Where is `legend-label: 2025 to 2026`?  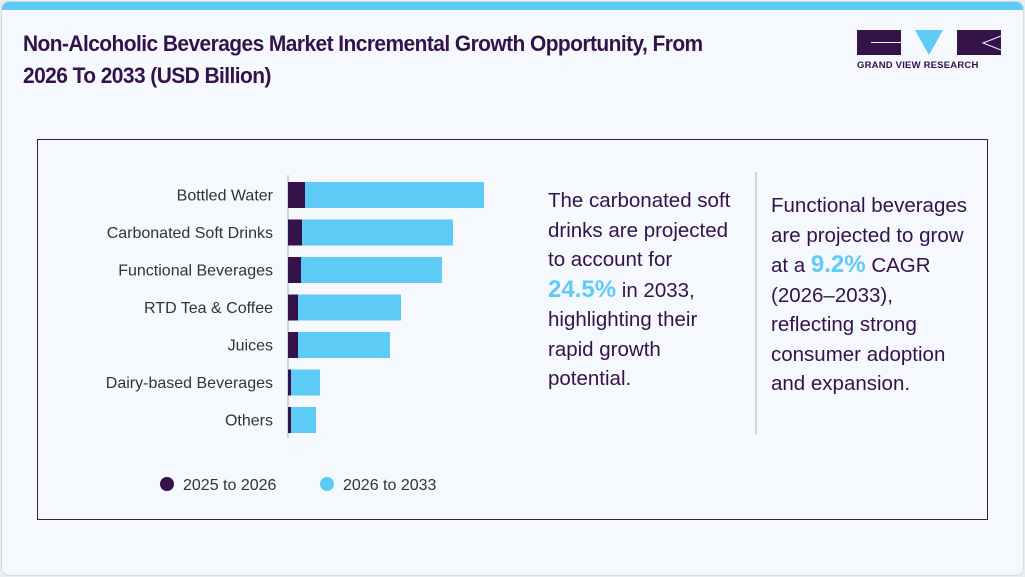
legend-label: 2025 to 2026 is located at coordinates (230, 485).